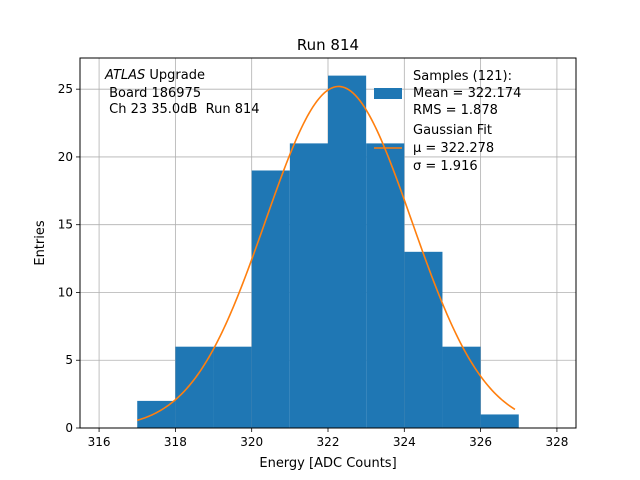  I want to click on svg-text: ATLAS Upgrade, so click(154, 75).